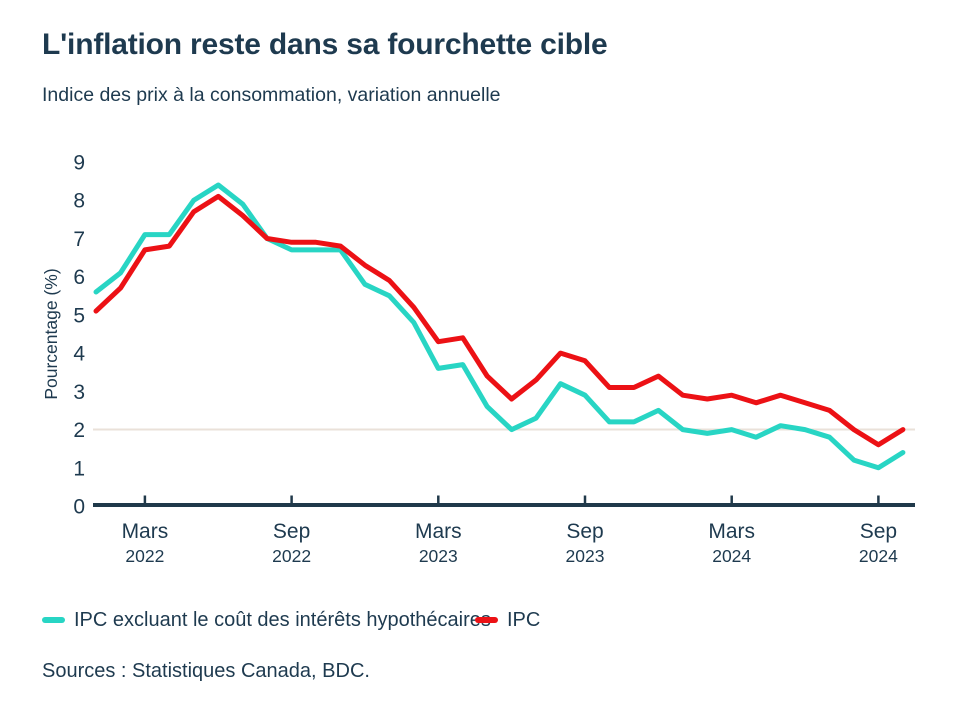 The height and width of the screenshot is (720, 960). I want to click on y-tick-label: 1, so click(79, 468).